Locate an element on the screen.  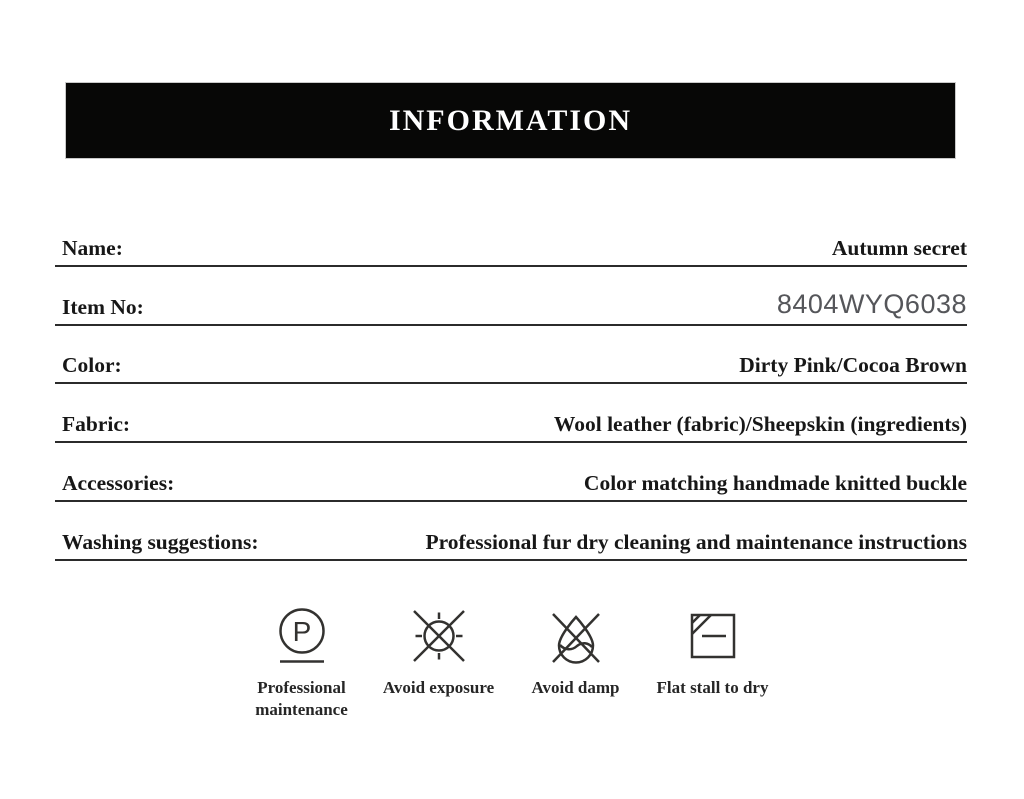
fabric-label: Fabric: is located at coordinates (96, 424).